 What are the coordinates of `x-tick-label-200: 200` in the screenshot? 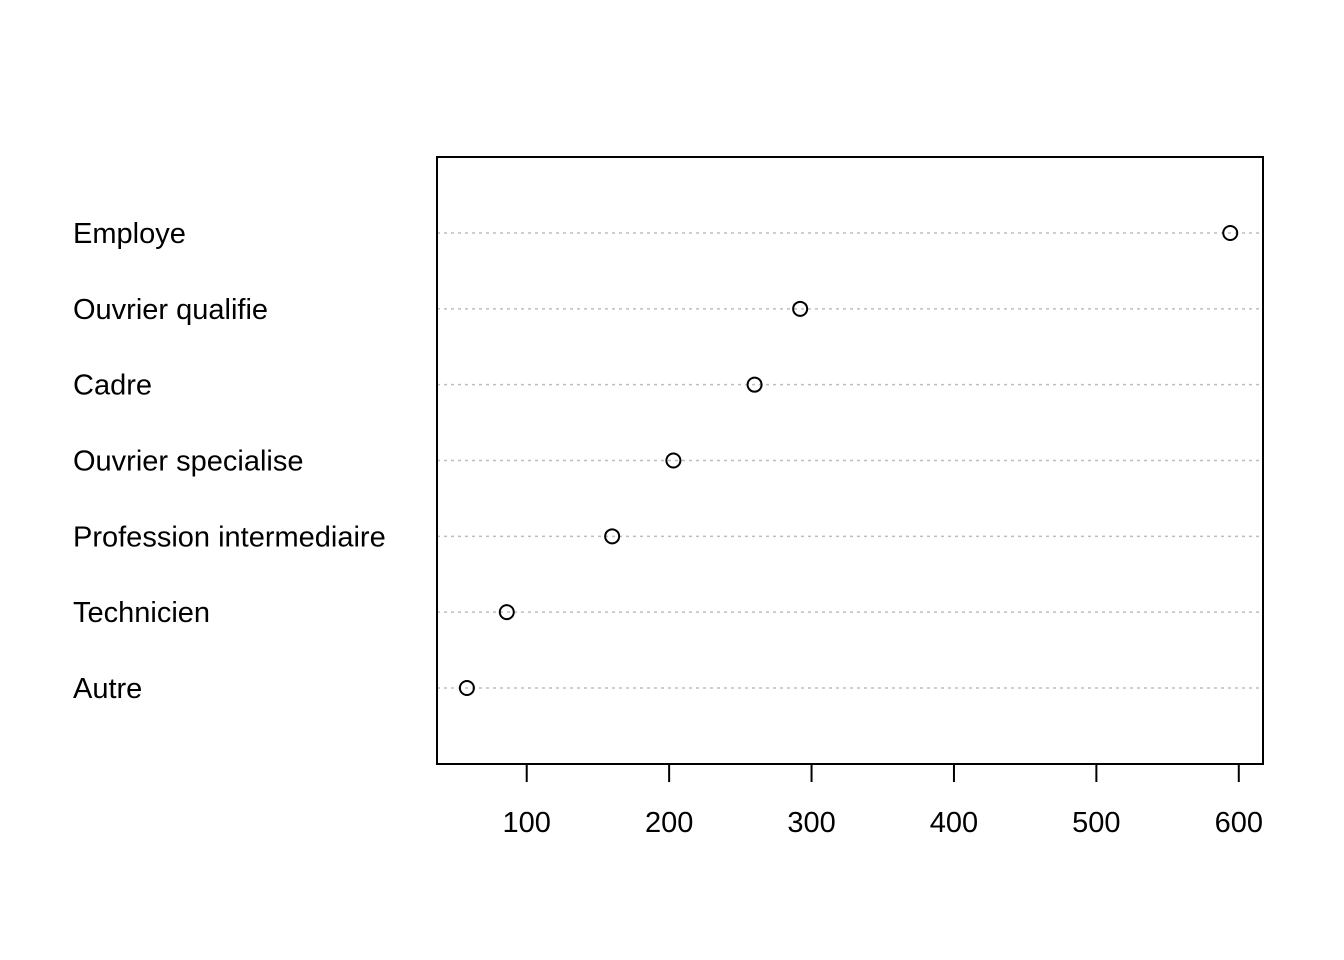 It's located at (669, 823).